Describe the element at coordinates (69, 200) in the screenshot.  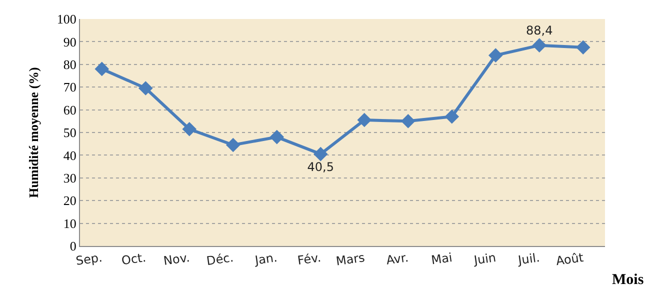
I see `y-tick-label: 20` at that location.